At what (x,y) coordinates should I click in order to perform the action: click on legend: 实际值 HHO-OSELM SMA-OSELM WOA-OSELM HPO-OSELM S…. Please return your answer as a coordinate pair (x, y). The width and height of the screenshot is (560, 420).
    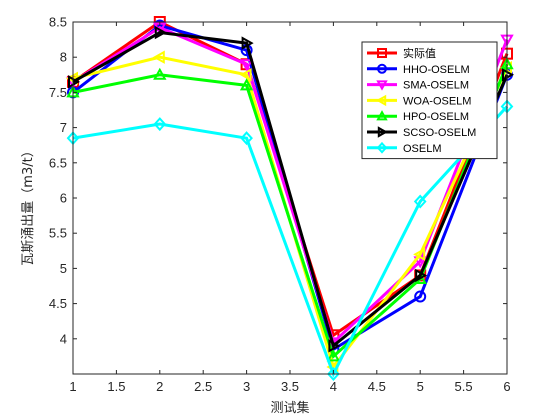
    Looking at the image, I should click on (429, 100).